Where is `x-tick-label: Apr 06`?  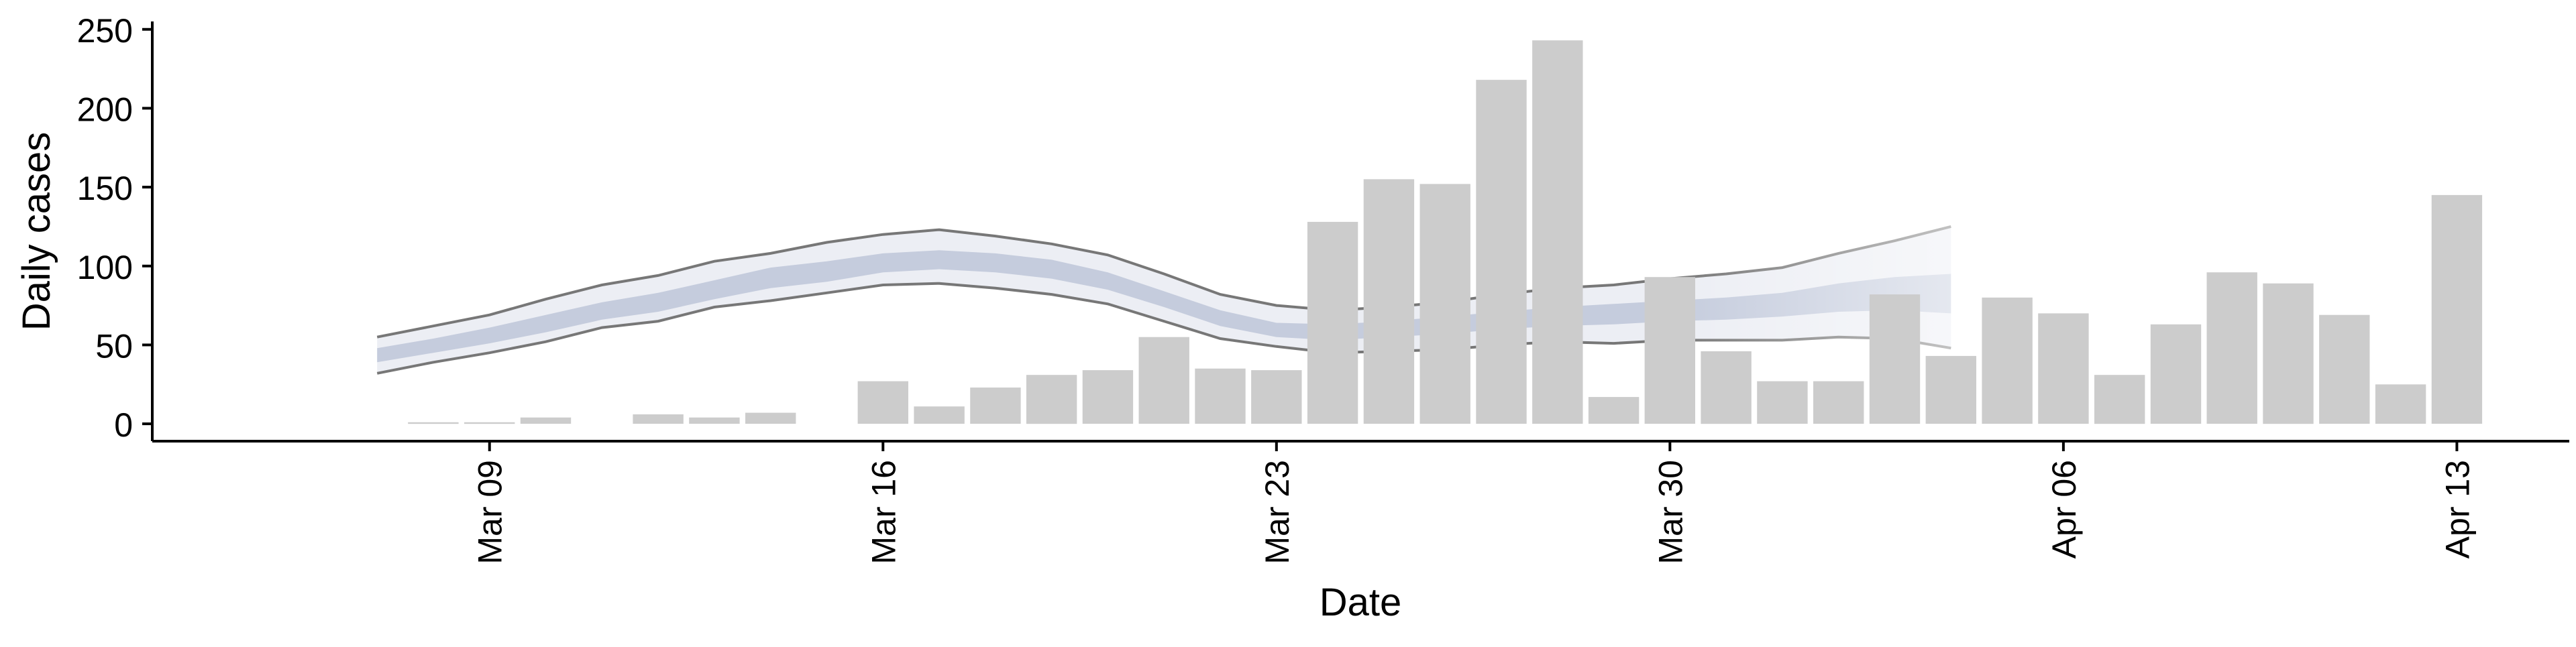 x-tick-label: Apr 06 is located at coordinates (2064, 509).